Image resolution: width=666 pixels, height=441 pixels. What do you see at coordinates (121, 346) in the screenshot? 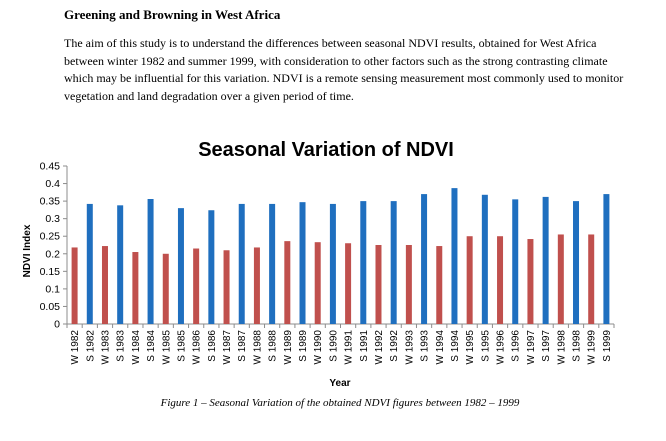
I see `x-tick-label: S 1983` at bounding box center [121, 346].